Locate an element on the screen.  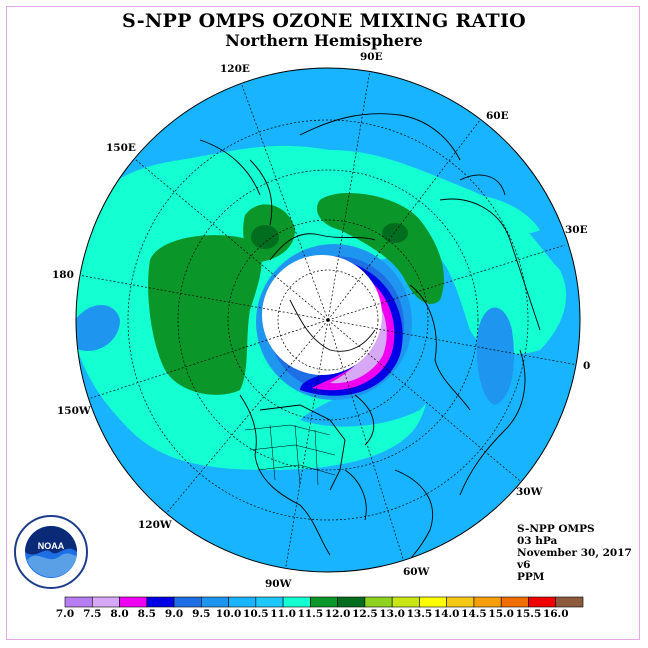
lon-label-180: 180 is located at coordinates (63, 275).